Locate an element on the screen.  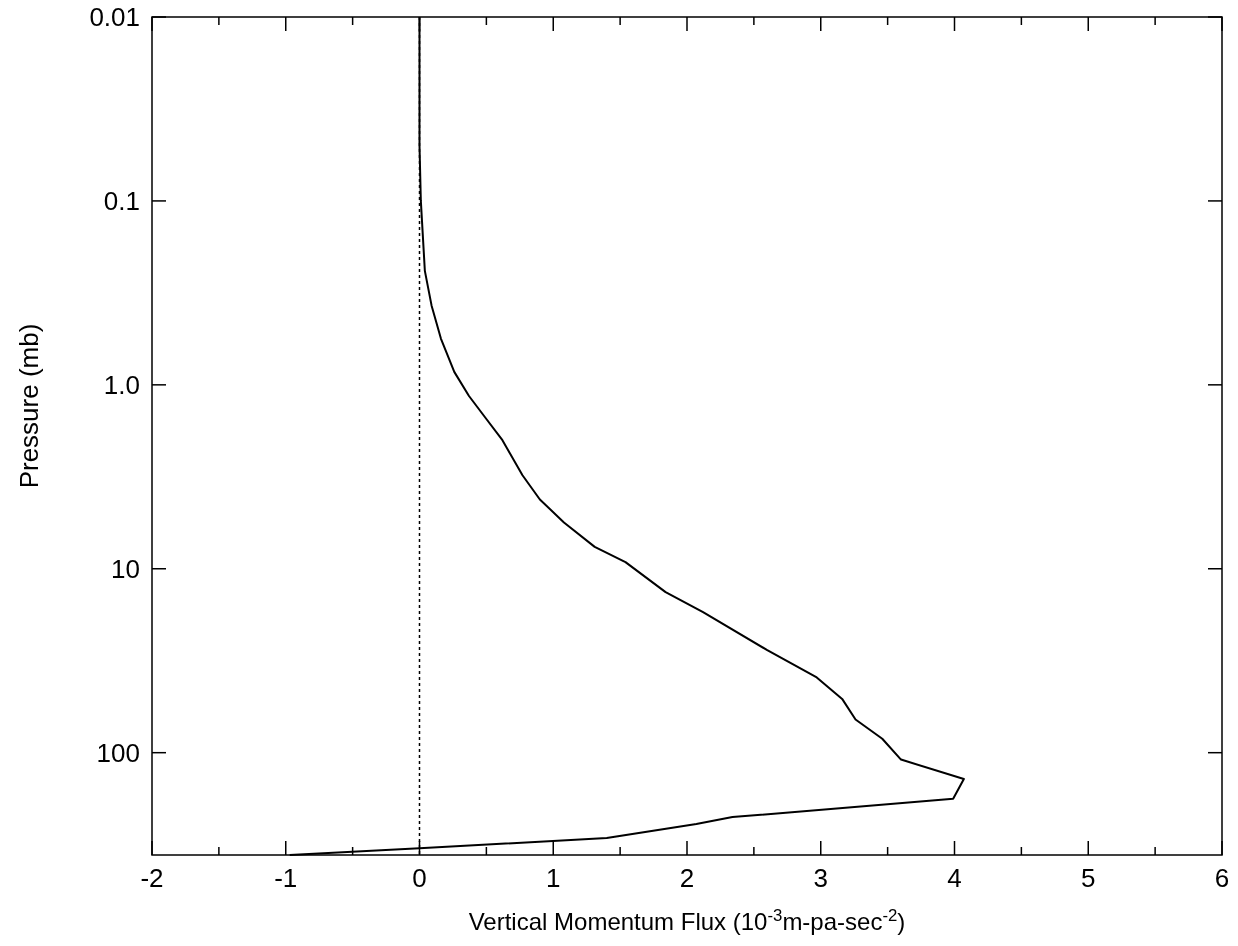
x-axis-title: Vertical Momentum Flux (10$^{-3}$m-pa-sec$^{-2}$) is located at coordinates (687, 920).